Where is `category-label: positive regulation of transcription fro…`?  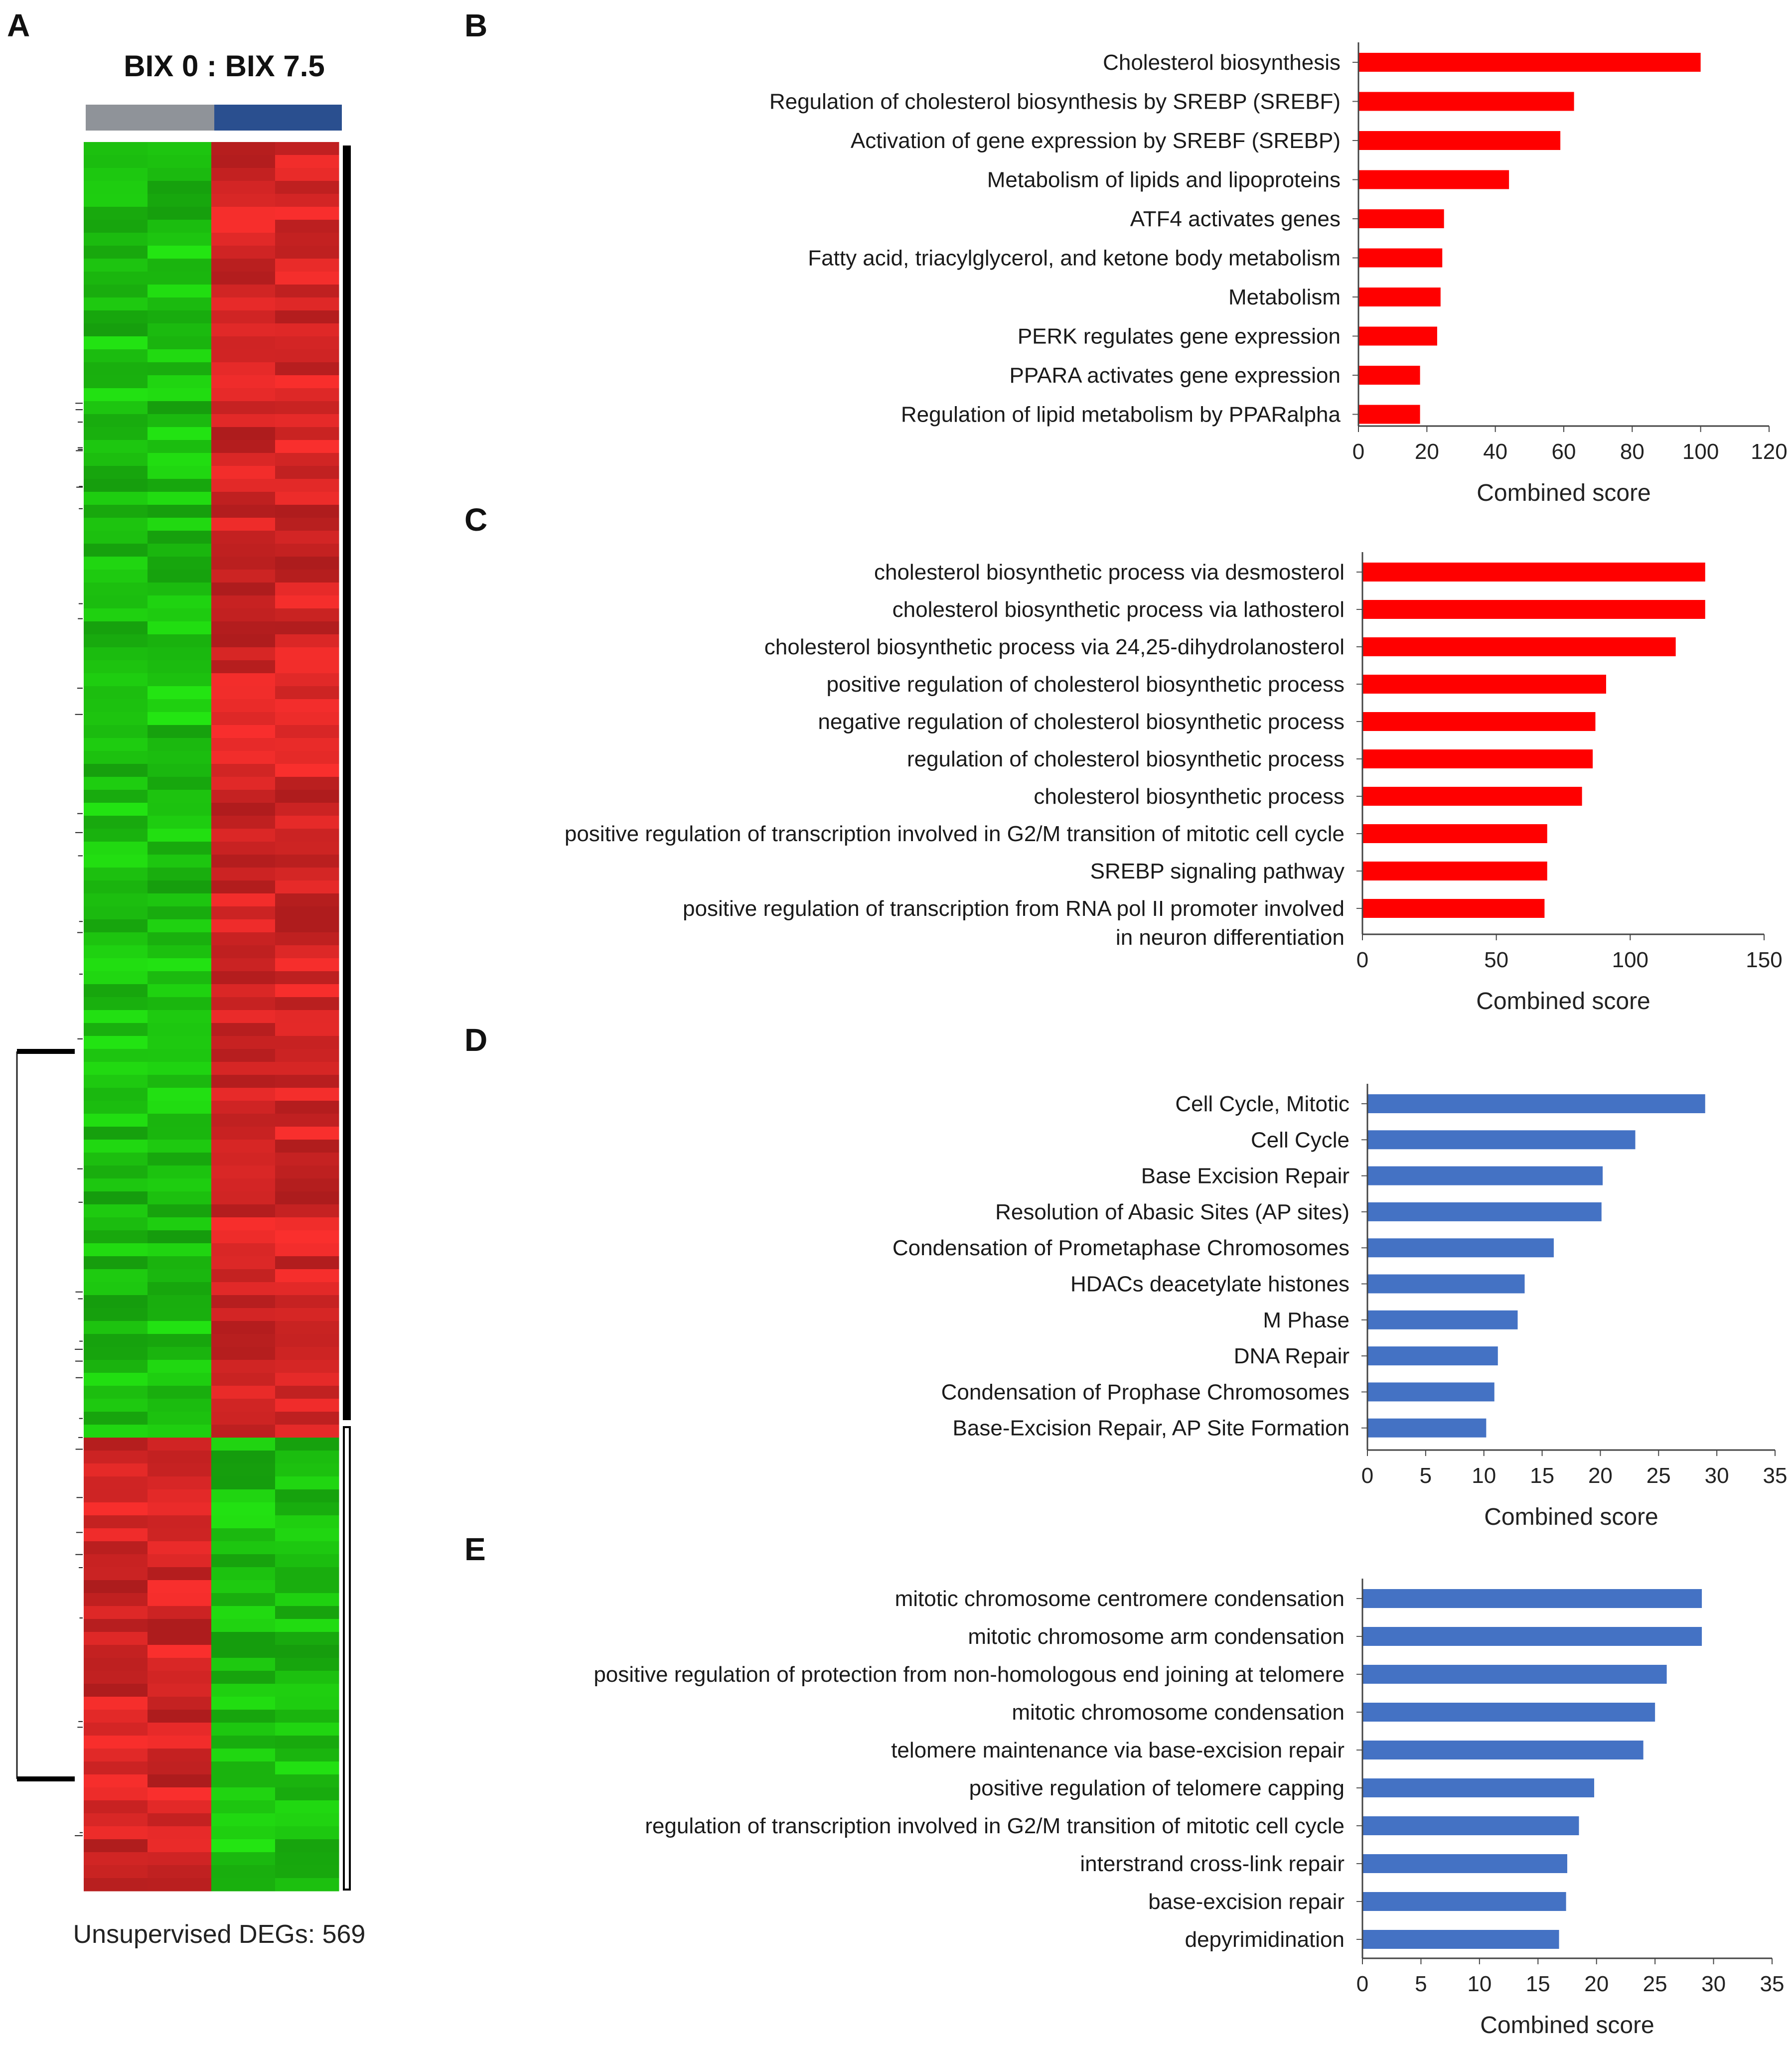 category-label: positive regulation of transcription fro… is located at coordinates (1013, 923).